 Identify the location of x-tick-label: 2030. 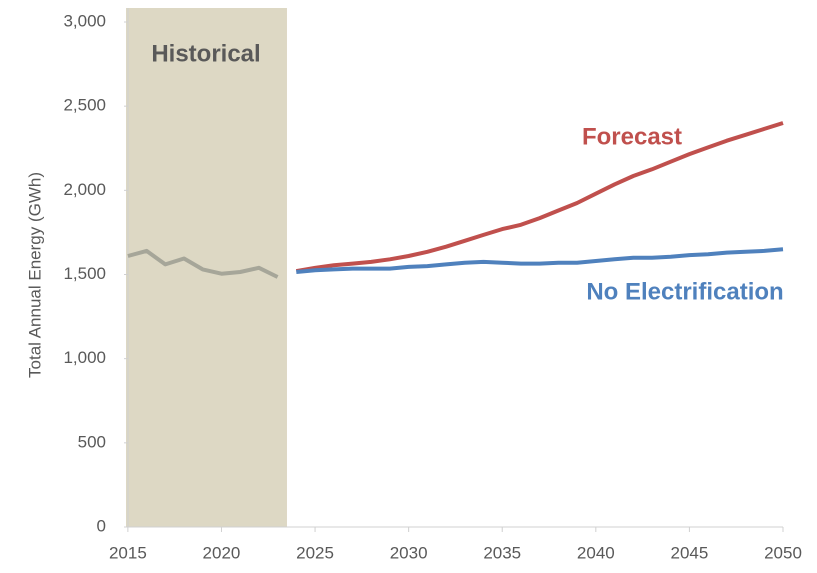
(409, 552).